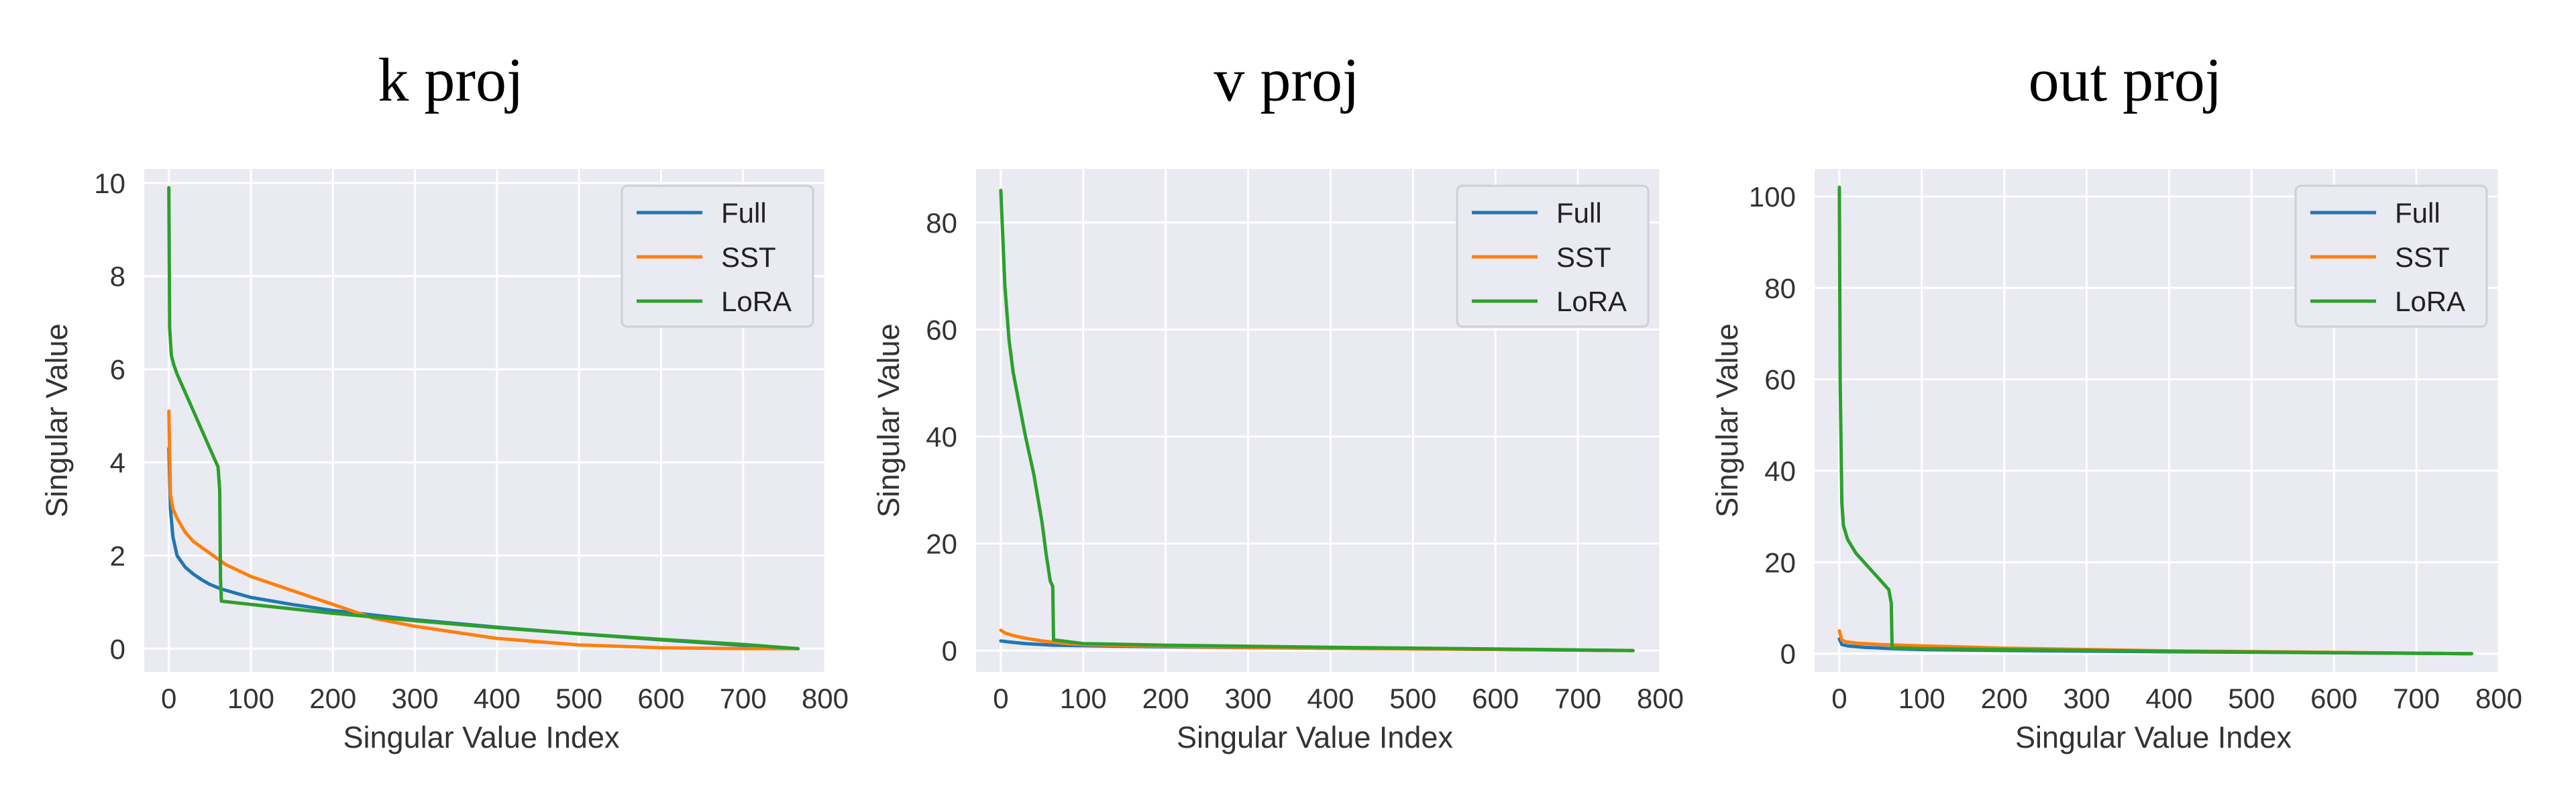  Describe the element at coordinates (117, 277) in the screenshot. I see `y-tick-label: 8` at that location.